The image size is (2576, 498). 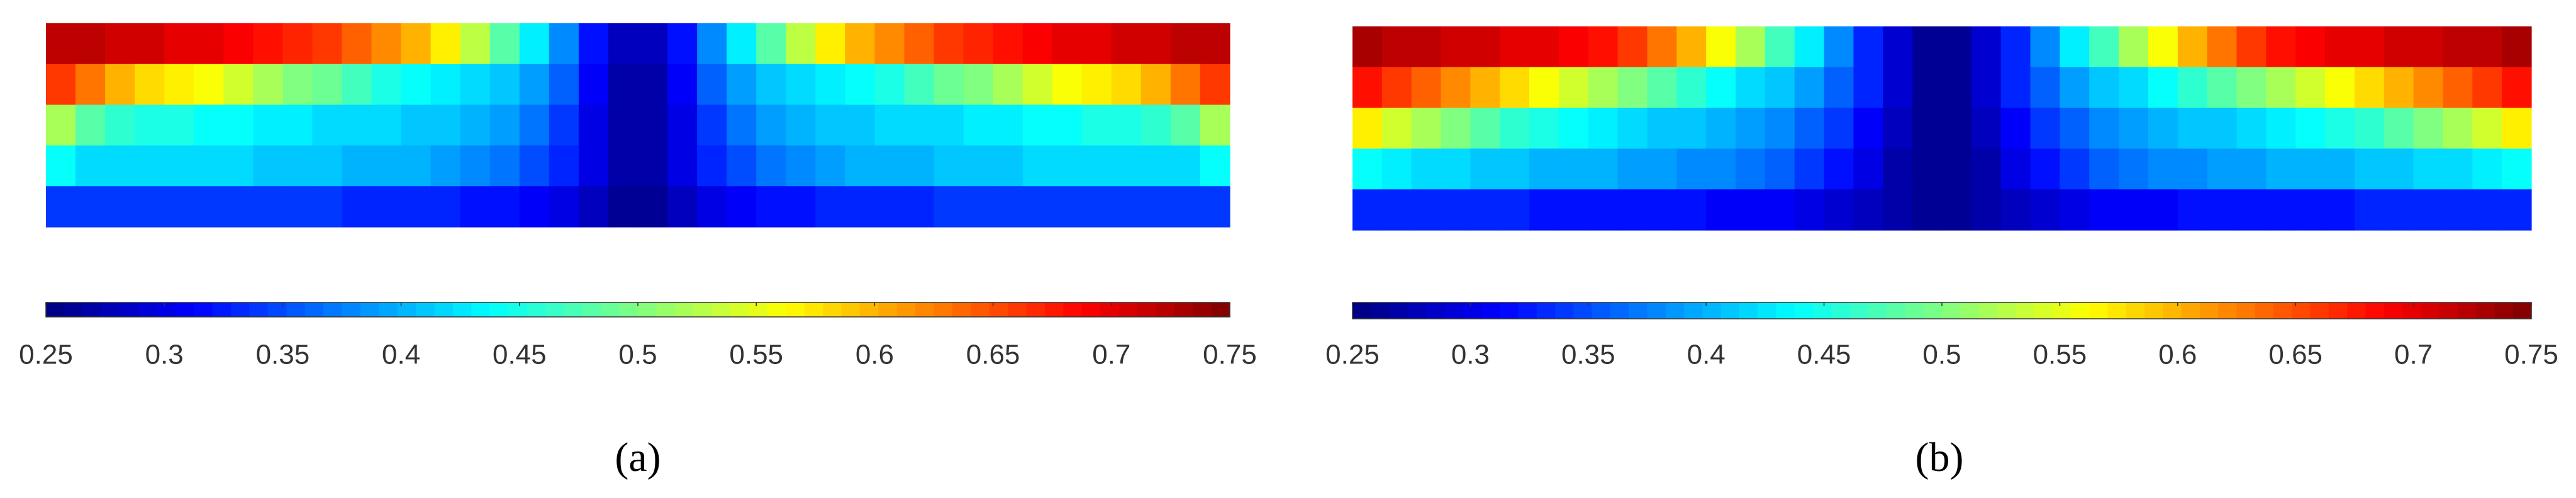 I want to click on panel-label: (a), so click(x=638, y=457).